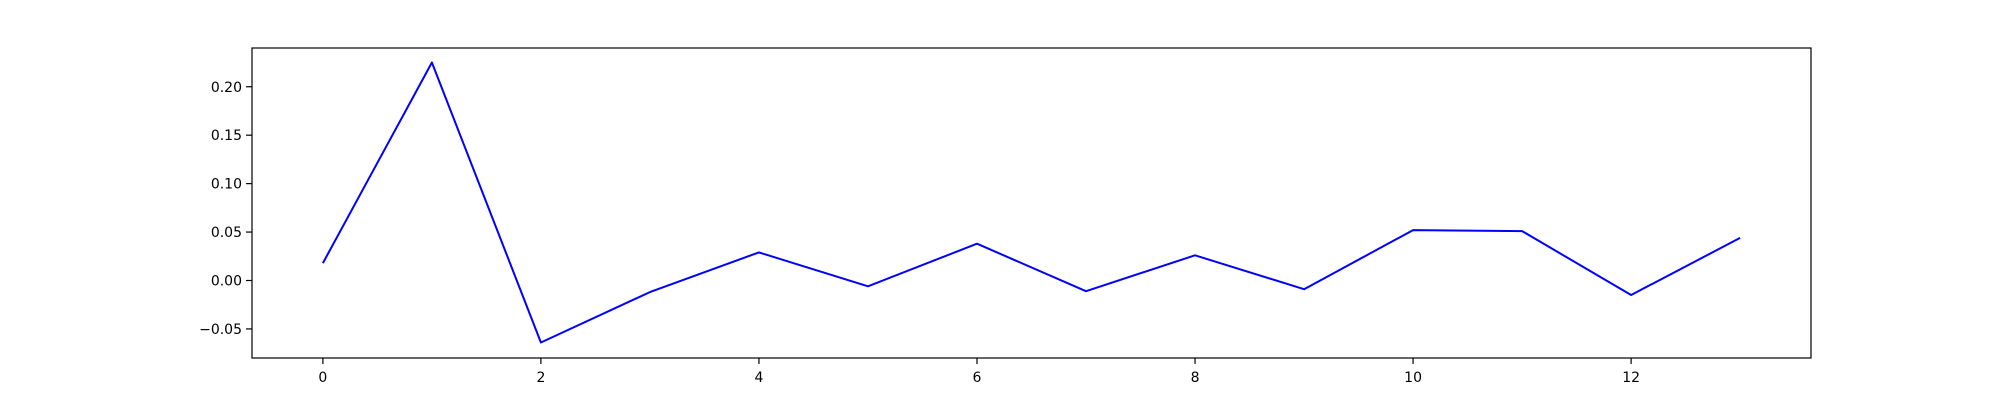 The height and width of the screenshot is (400, 2000). I want to click on x-tick-label: 12, so click(1631, 378).